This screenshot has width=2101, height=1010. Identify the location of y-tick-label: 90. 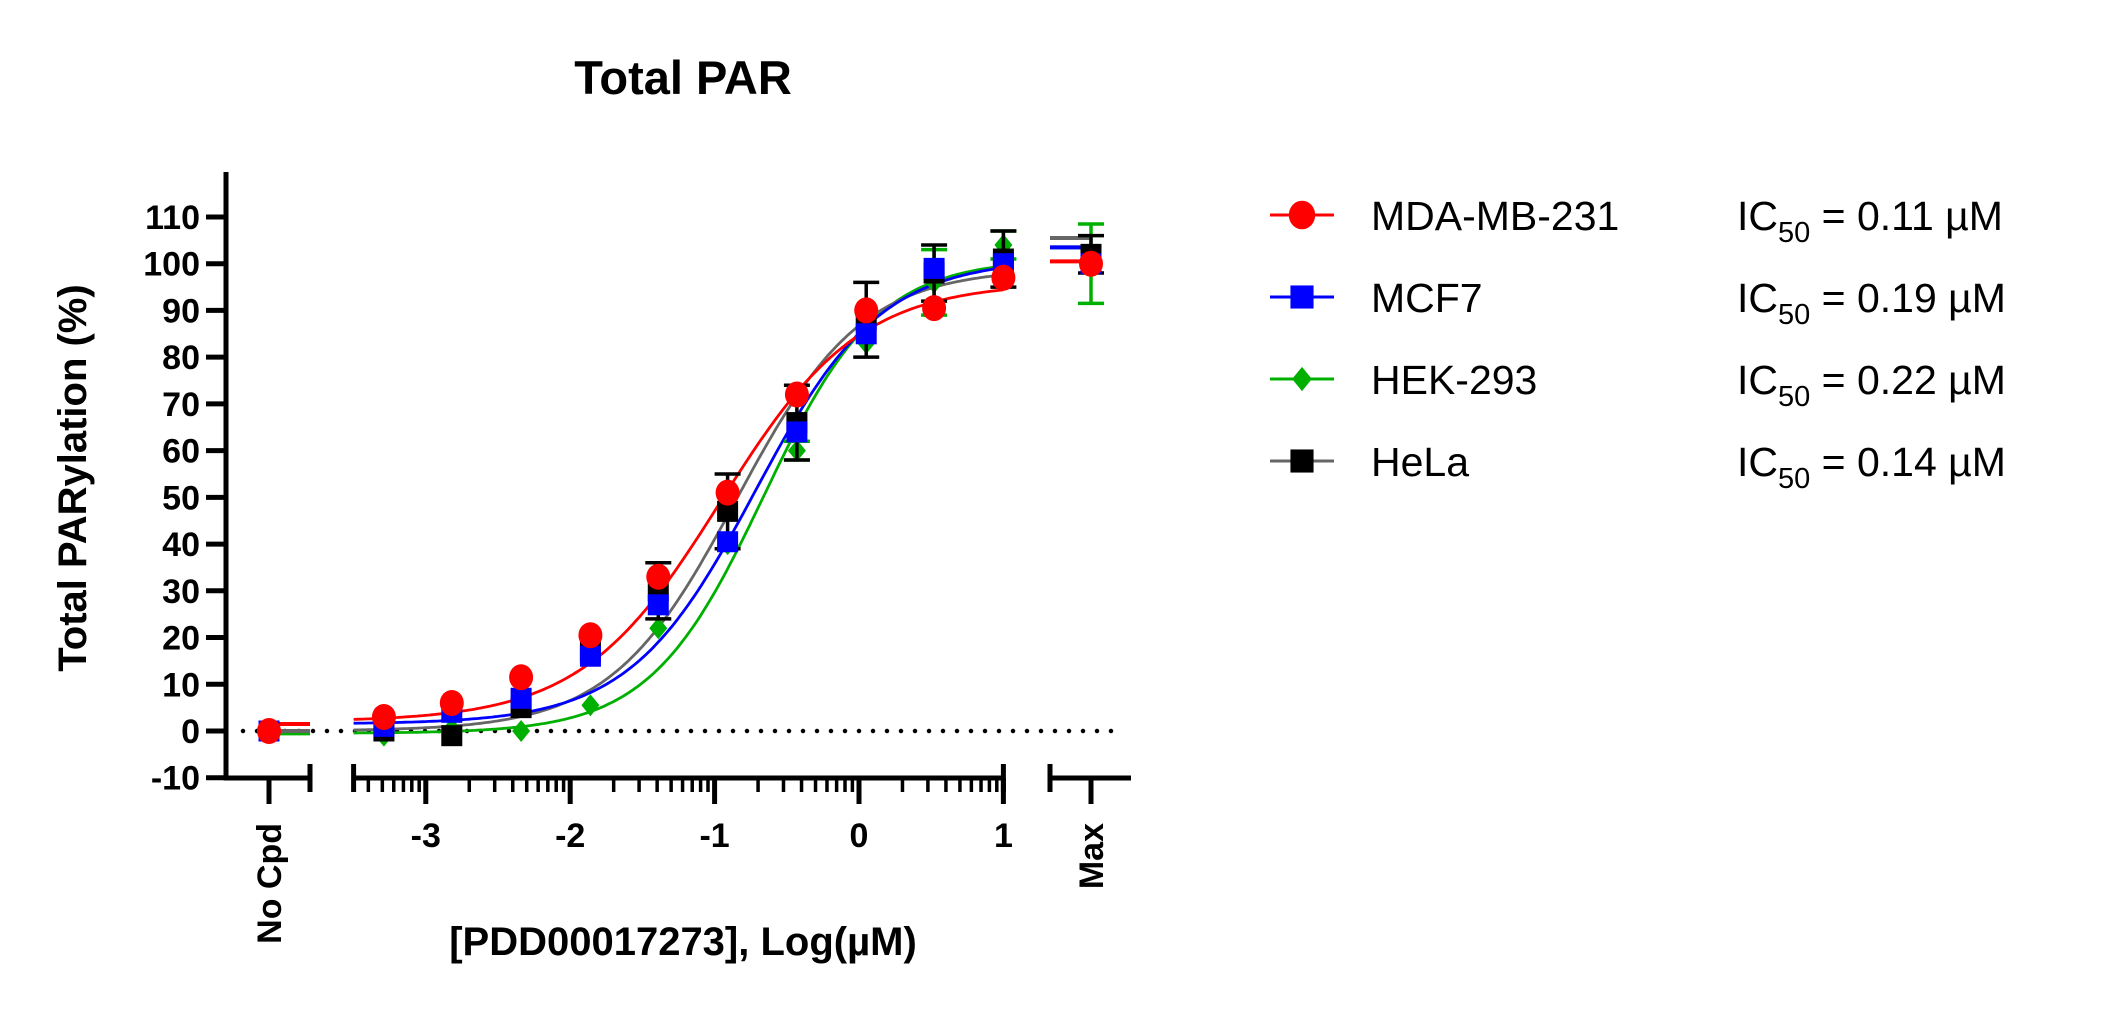
(181, 311).